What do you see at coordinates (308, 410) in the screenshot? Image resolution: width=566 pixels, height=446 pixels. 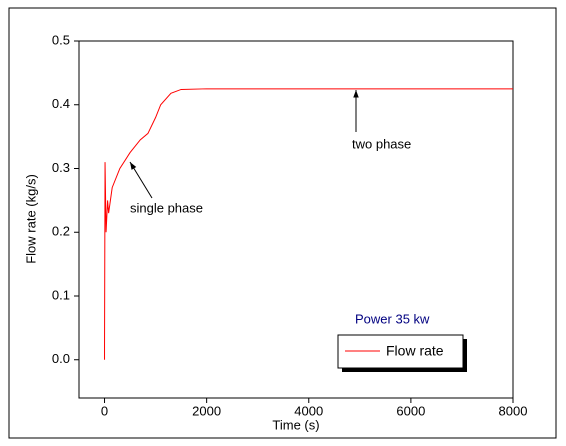 I see `x-tick-label: 4000` at bounding box center [308, 410].